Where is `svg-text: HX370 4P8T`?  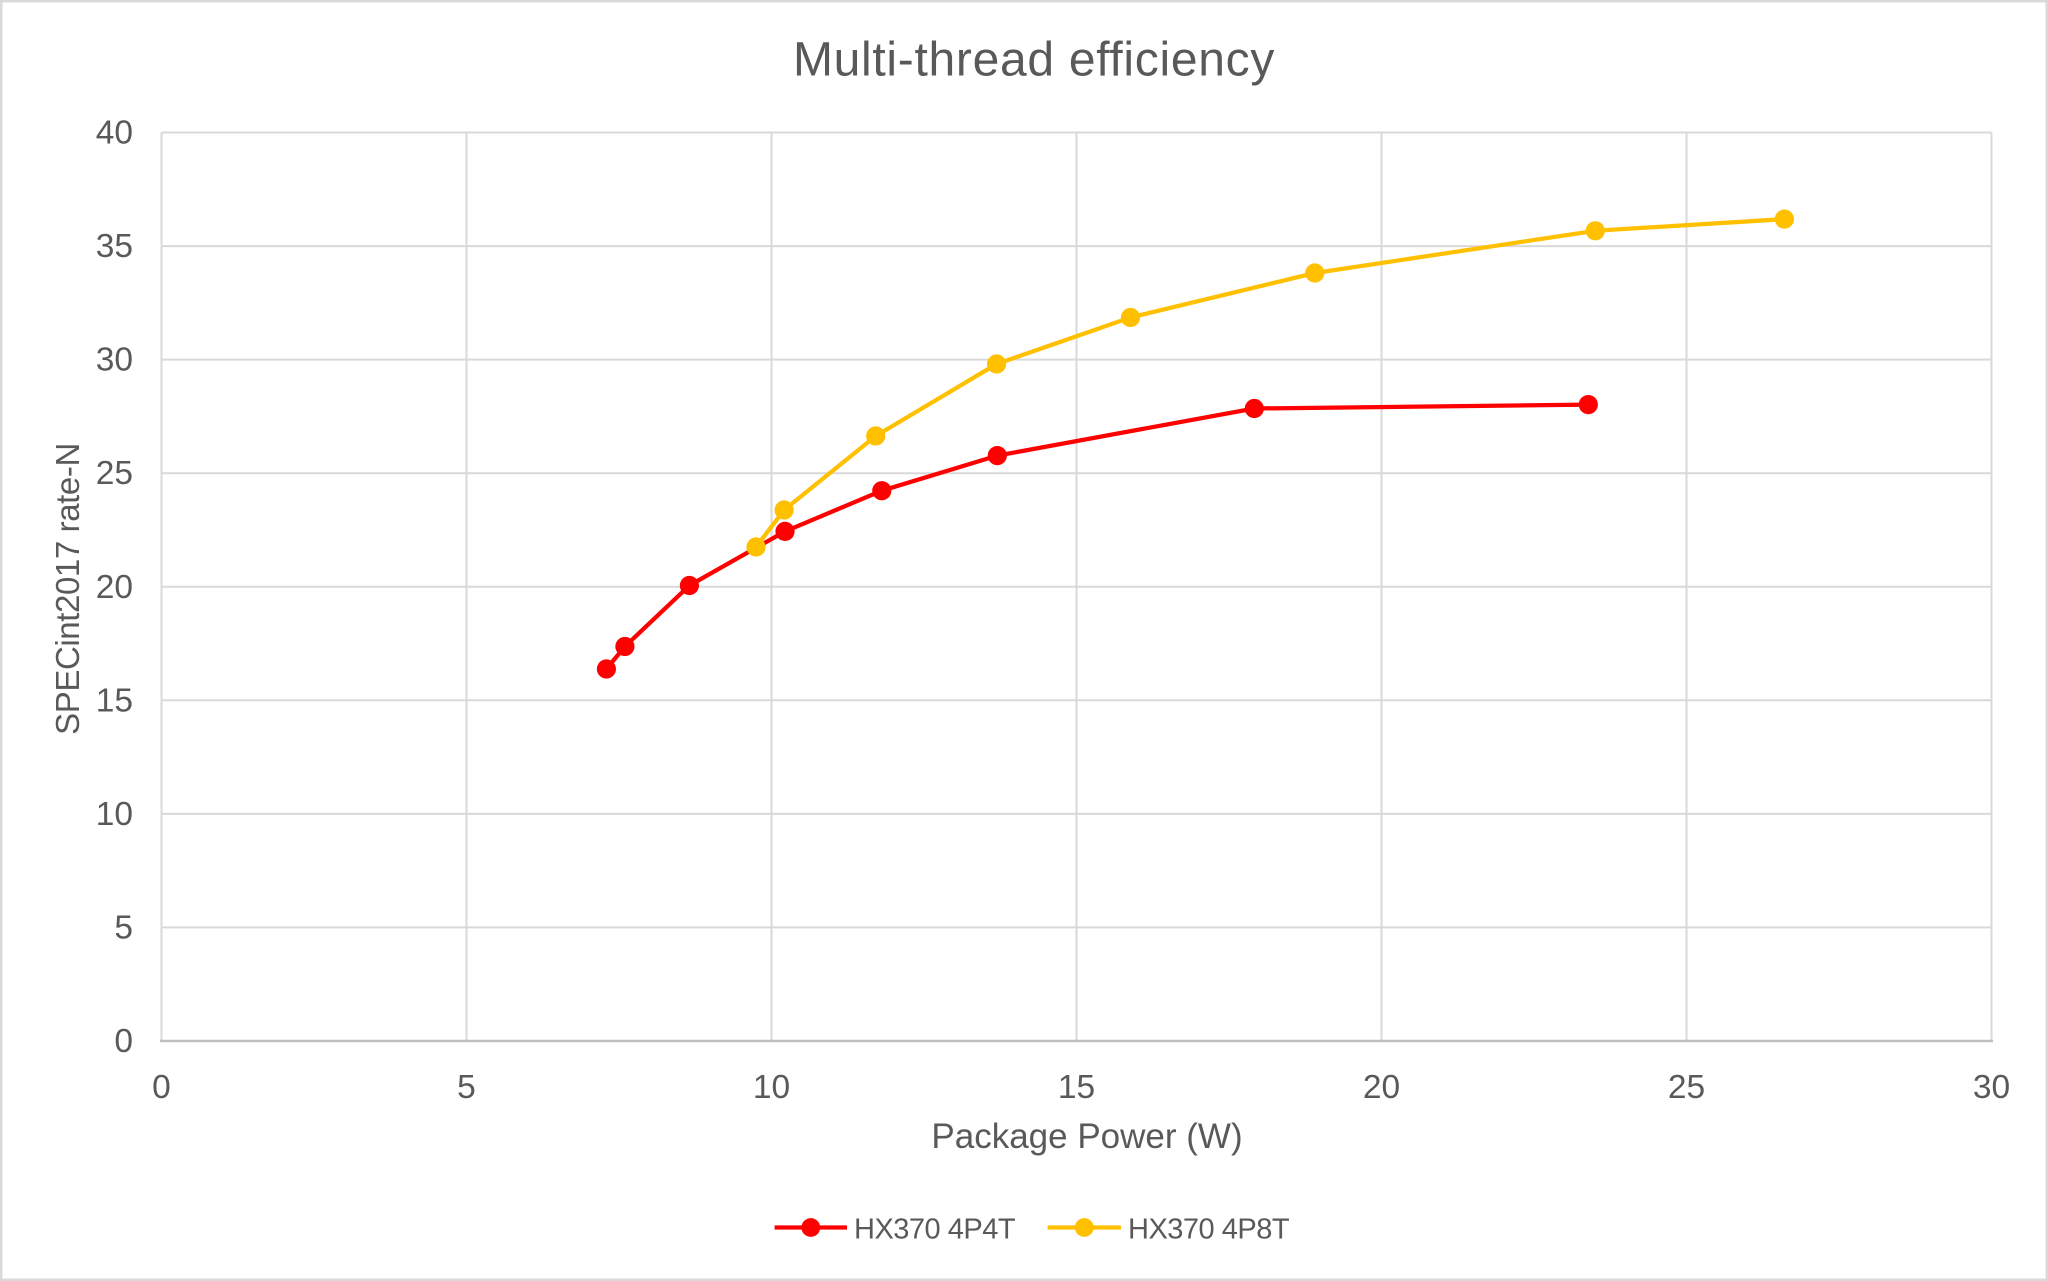
svg-text: HX370 4P8T is located at coordinates (1209, 1229).